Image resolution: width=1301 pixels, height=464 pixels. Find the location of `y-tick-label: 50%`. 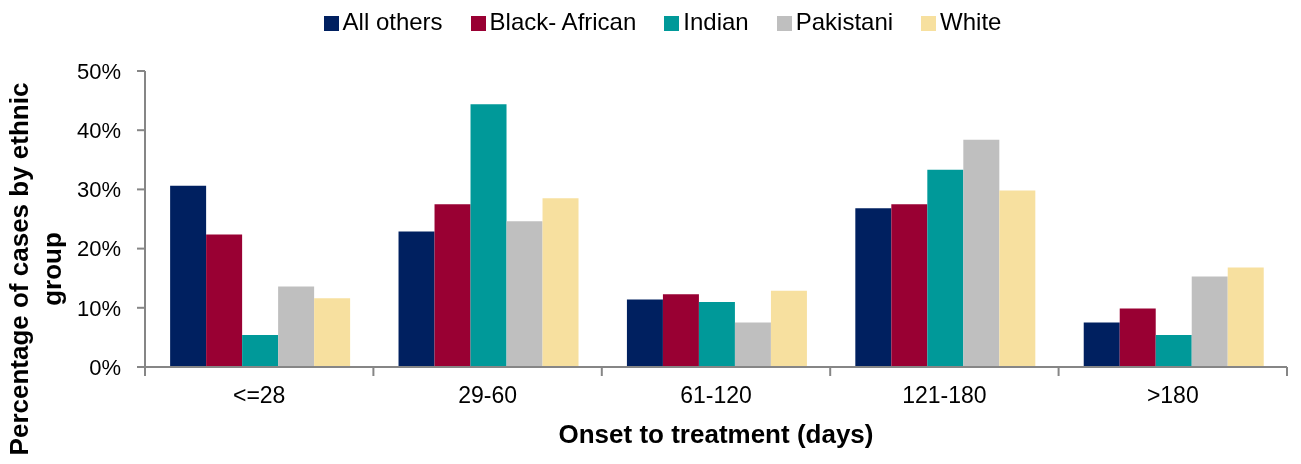

y-tick-label: 50% is located at coordinates (98, 71).